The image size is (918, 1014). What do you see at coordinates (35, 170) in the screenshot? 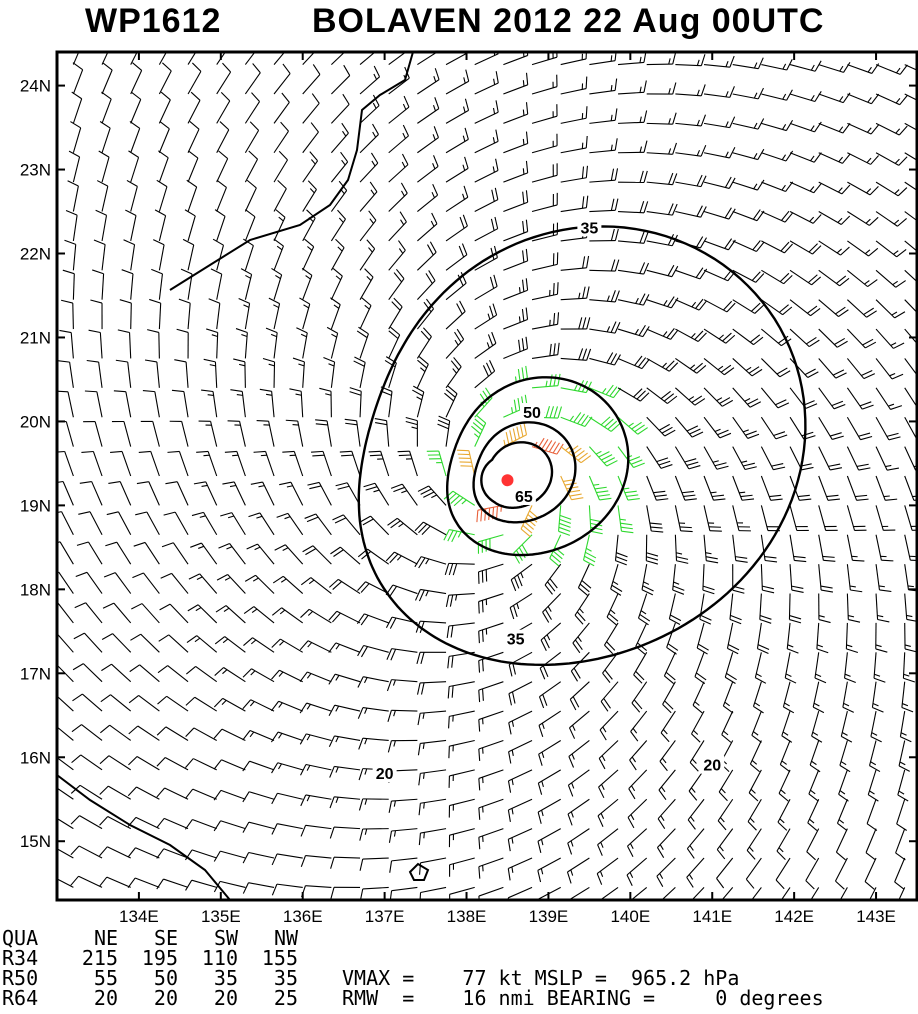
I see `y-tick-label: 23N` at bounding box center [35, 170].